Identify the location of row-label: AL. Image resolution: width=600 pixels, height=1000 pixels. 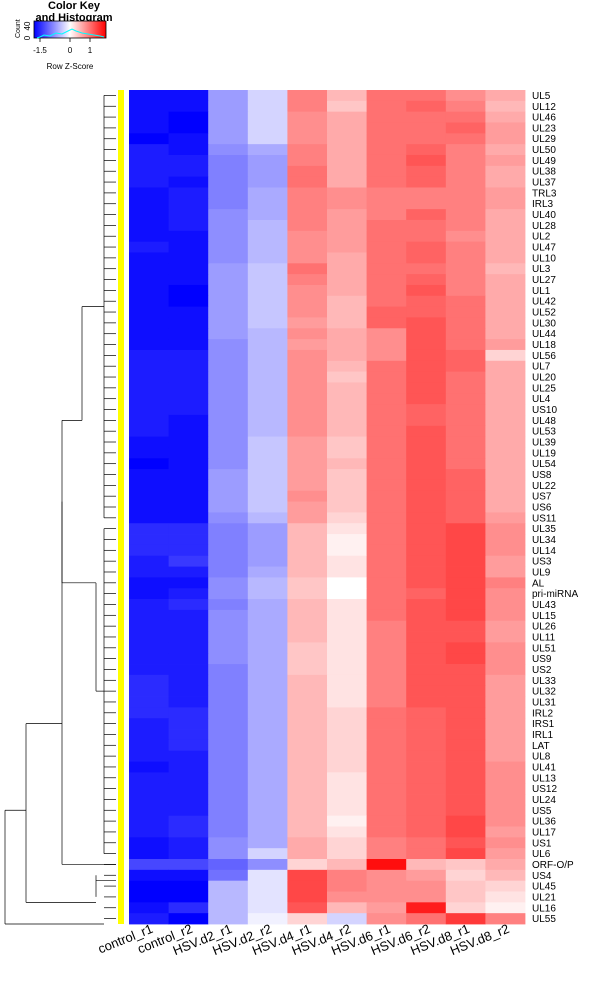
(538, 583).